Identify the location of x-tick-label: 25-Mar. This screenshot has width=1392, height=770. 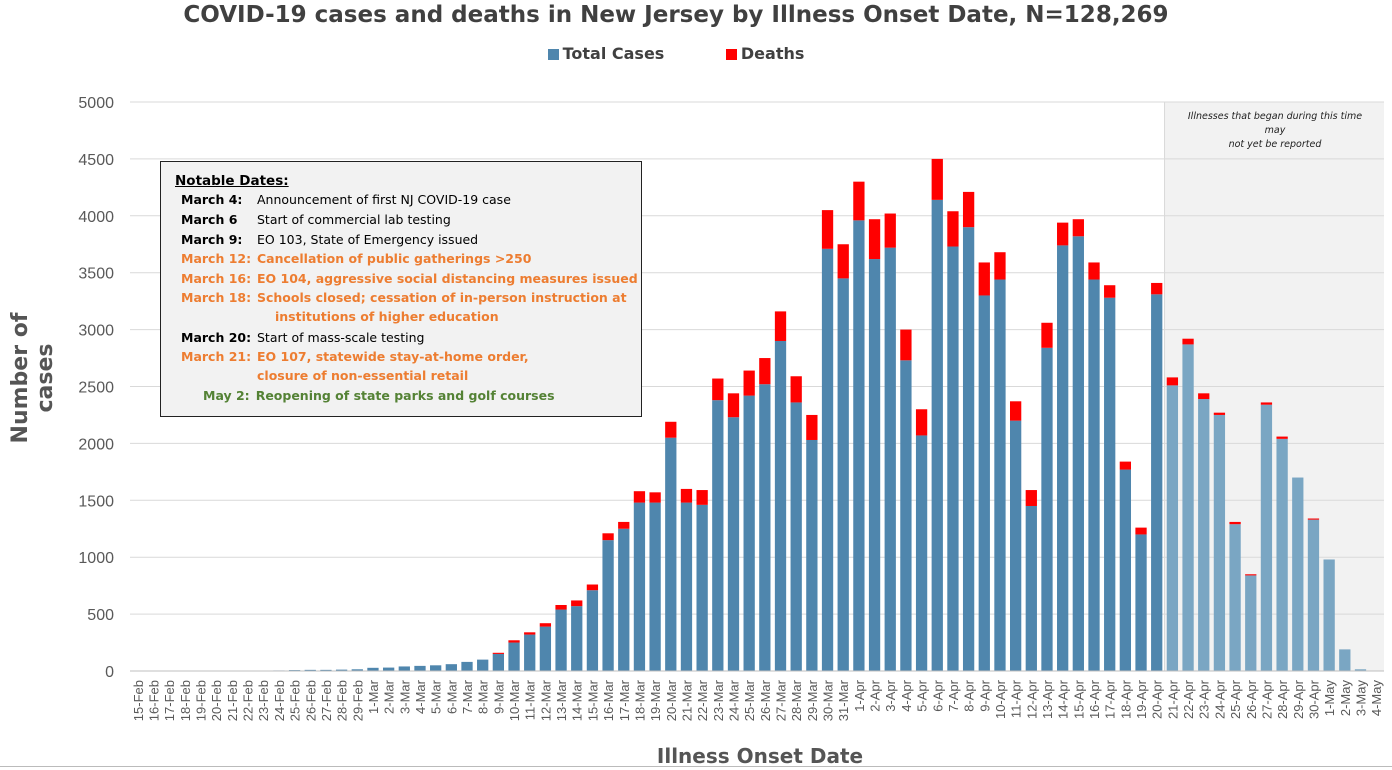
(749, 700).